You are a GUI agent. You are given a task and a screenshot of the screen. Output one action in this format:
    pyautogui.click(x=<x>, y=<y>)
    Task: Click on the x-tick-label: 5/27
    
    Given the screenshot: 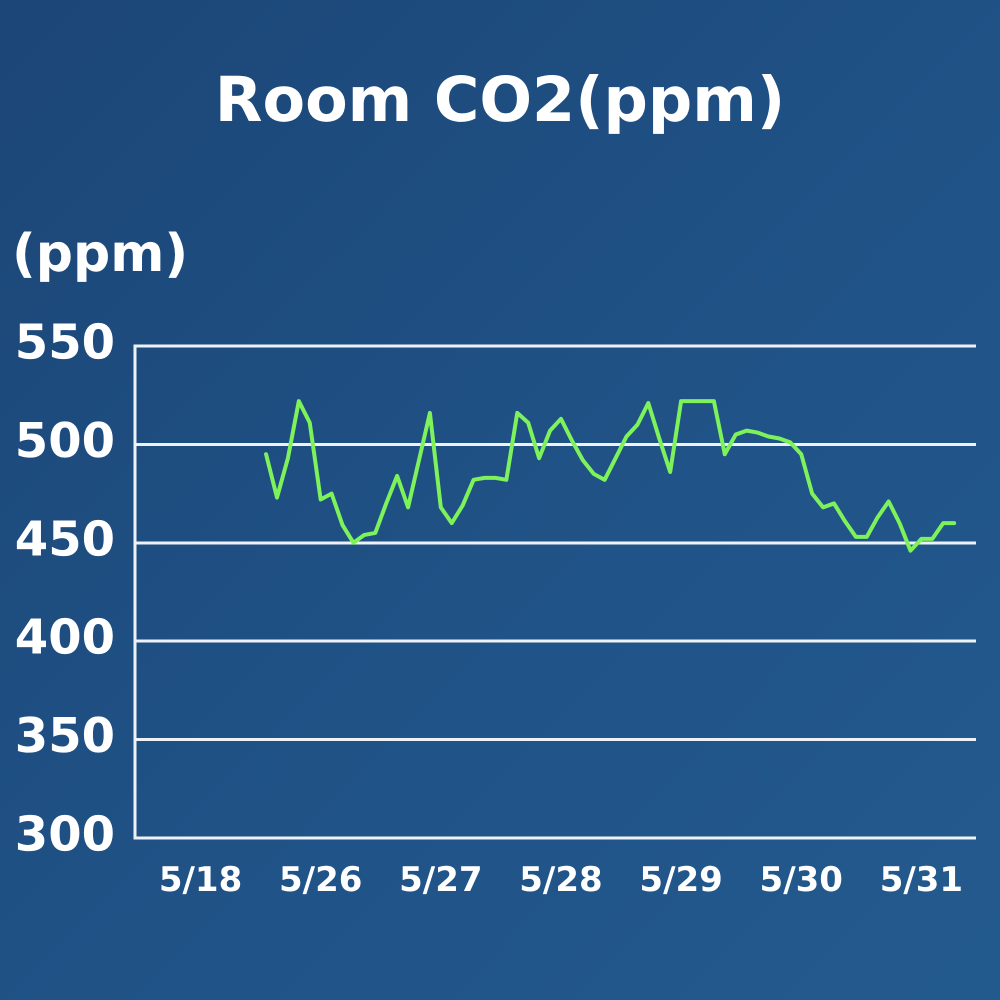 What is the action you would take?
    pyautogui.click(x=441, y=880)
    